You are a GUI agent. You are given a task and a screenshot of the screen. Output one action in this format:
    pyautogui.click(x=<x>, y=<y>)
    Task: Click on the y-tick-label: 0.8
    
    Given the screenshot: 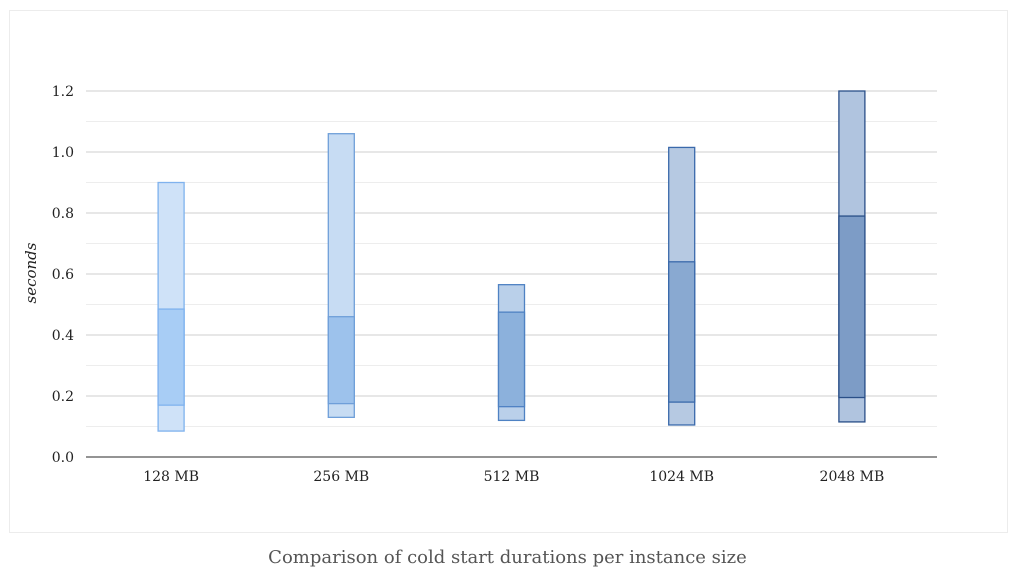 What is the action you would take?
    pyautogui.click(x=63, y=214)
    